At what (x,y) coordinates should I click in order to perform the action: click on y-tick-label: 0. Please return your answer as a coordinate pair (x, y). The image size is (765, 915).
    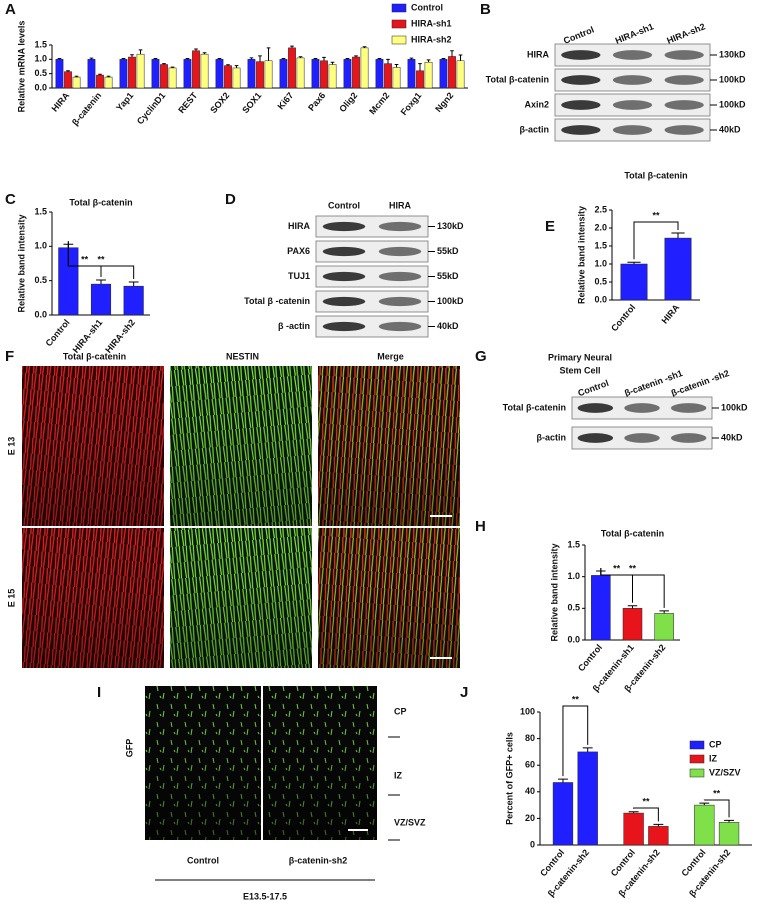
    Looking at the image, I should click on (532, 844).